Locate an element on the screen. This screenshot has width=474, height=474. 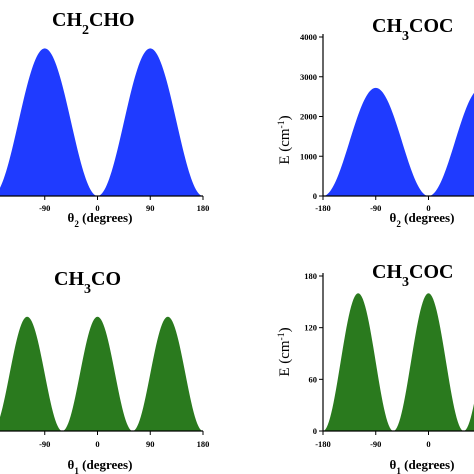
chart-title-part: 2 is located at coordinates (85, 30).